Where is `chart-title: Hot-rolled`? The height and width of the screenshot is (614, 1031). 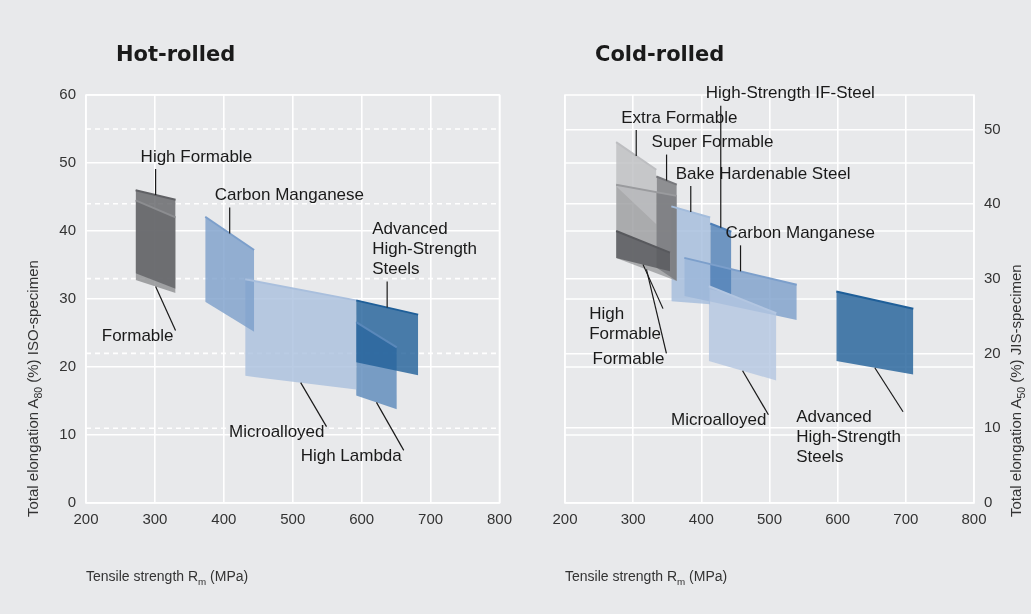
chart-title: Hot-rolled is located at coordinates (176, 54).